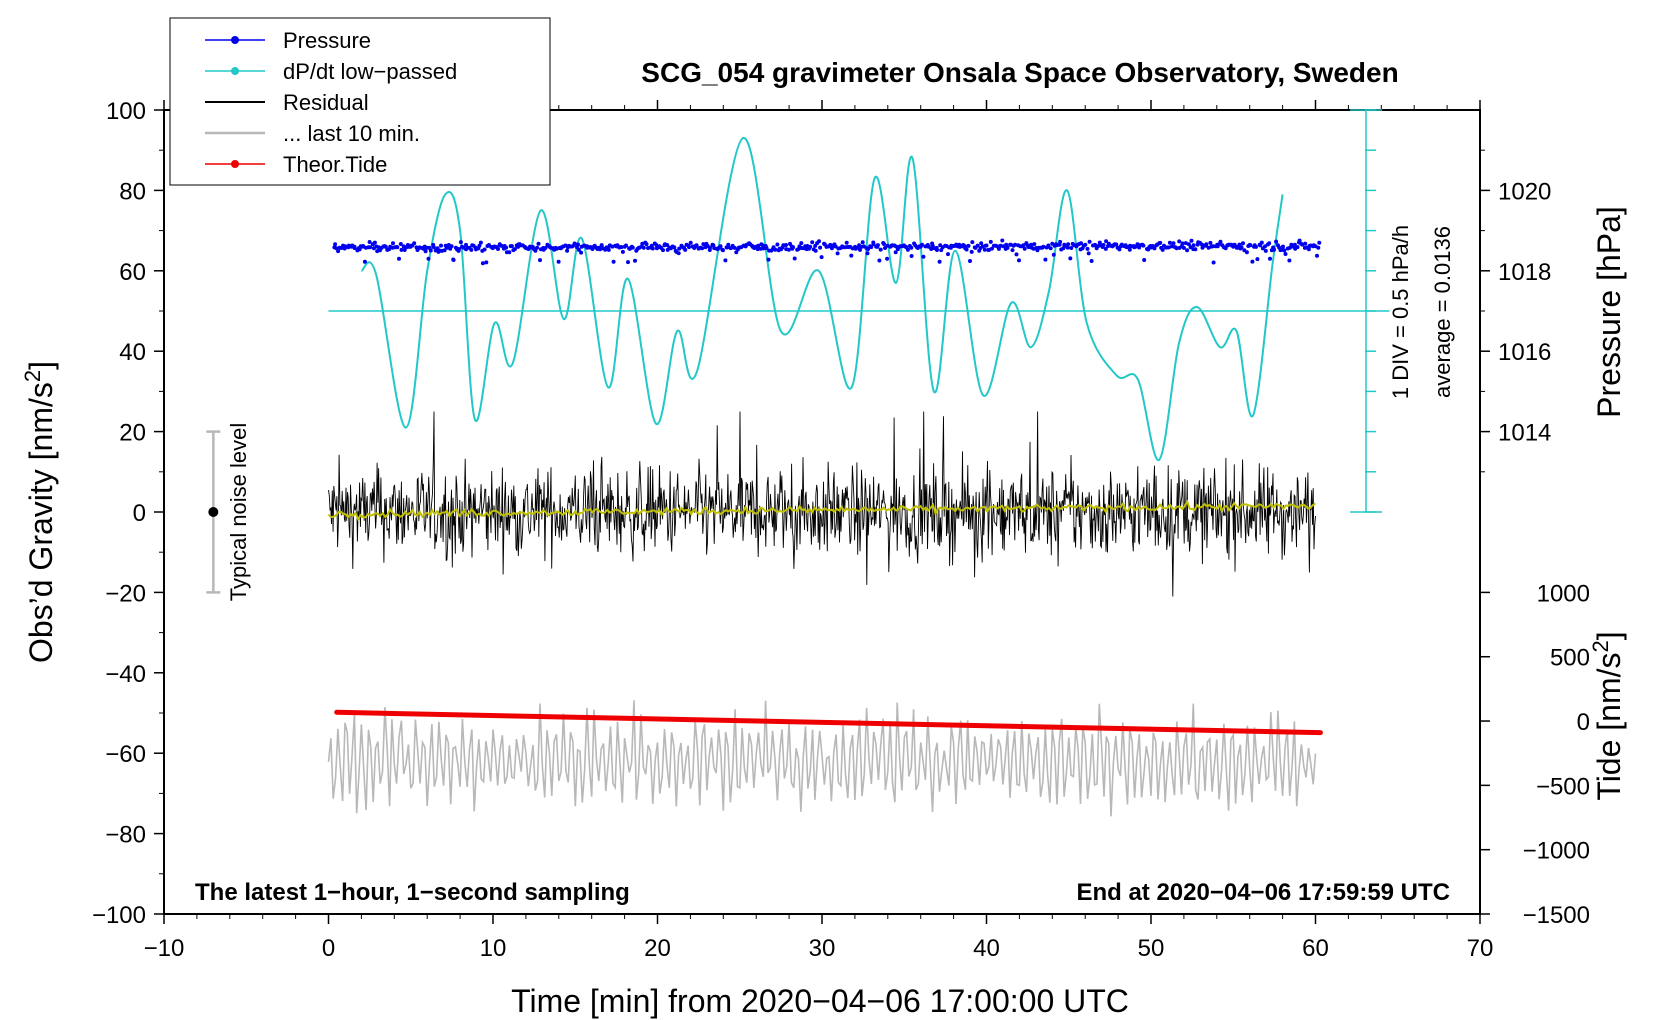 This screenshot has height=1020, width=1660. I want to click on residual-line, so click(822, 504).